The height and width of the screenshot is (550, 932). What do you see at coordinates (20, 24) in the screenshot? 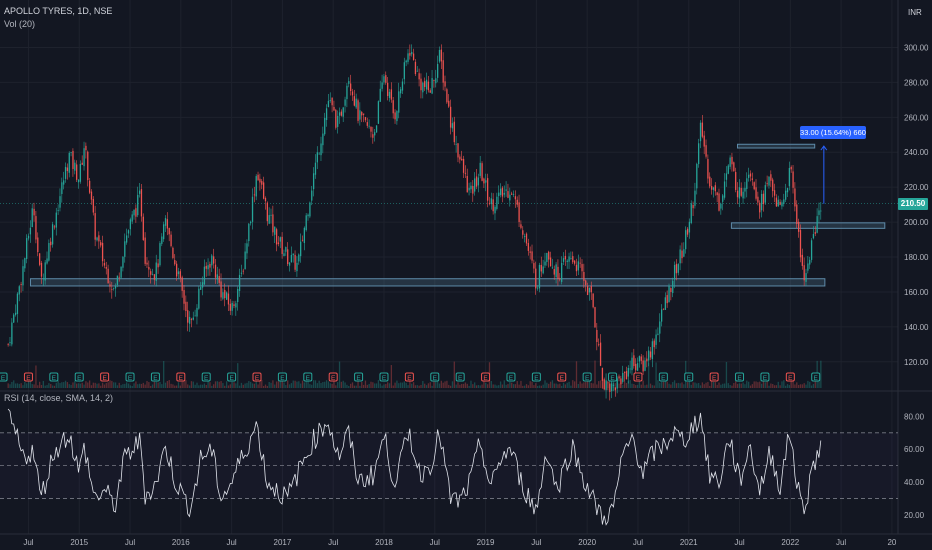
I see `volume-legend: Vol (20)` at bounding box center [20, 24].